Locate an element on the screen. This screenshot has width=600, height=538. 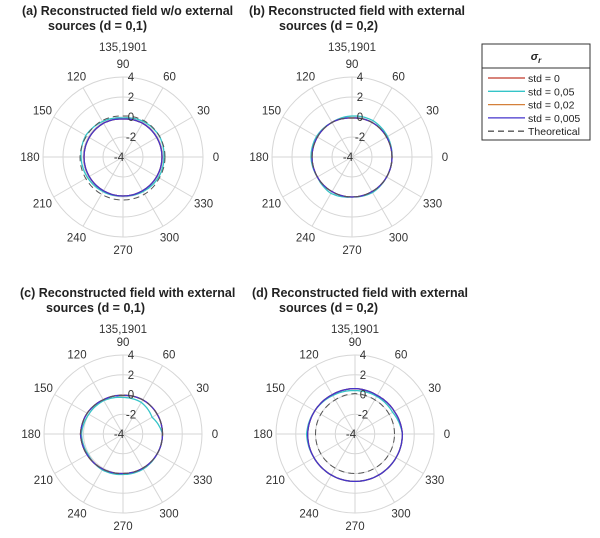
plot-title-line1: (a) Reconstructed field w/o external is located at coordinates (127, 11).